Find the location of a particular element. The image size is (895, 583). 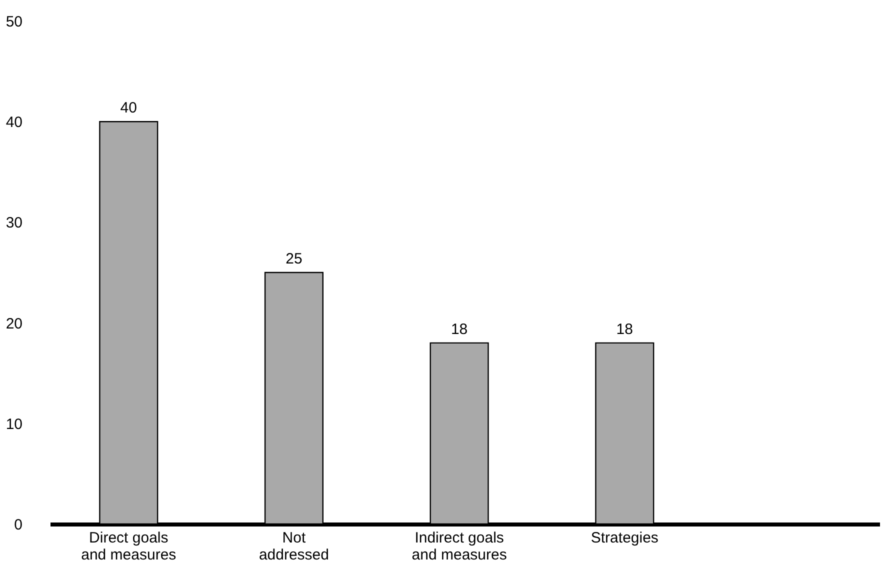

y-tick-label: 0 is located at coordinates (18, 525).